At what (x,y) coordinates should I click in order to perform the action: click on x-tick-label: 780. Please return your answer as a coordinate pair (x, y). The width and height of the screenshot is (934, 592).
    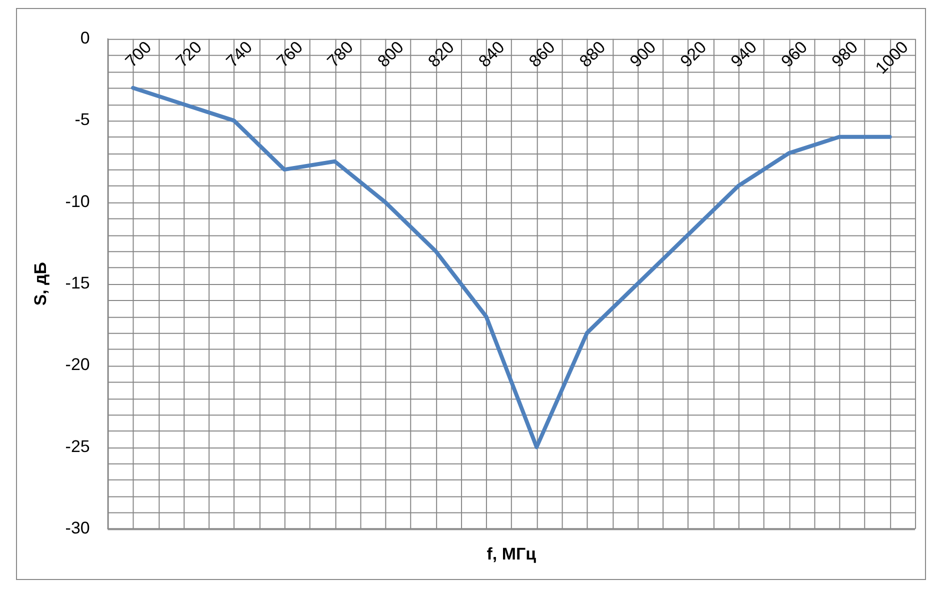
    Looking at the image, I should click on (340, 54).